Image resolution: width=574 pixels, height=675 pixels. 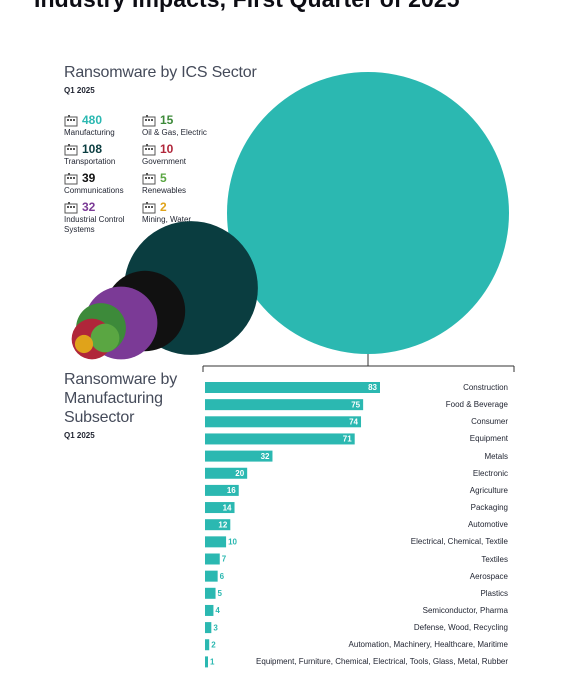 I want to click on legend-value: 10, so click(x=167, y=149).